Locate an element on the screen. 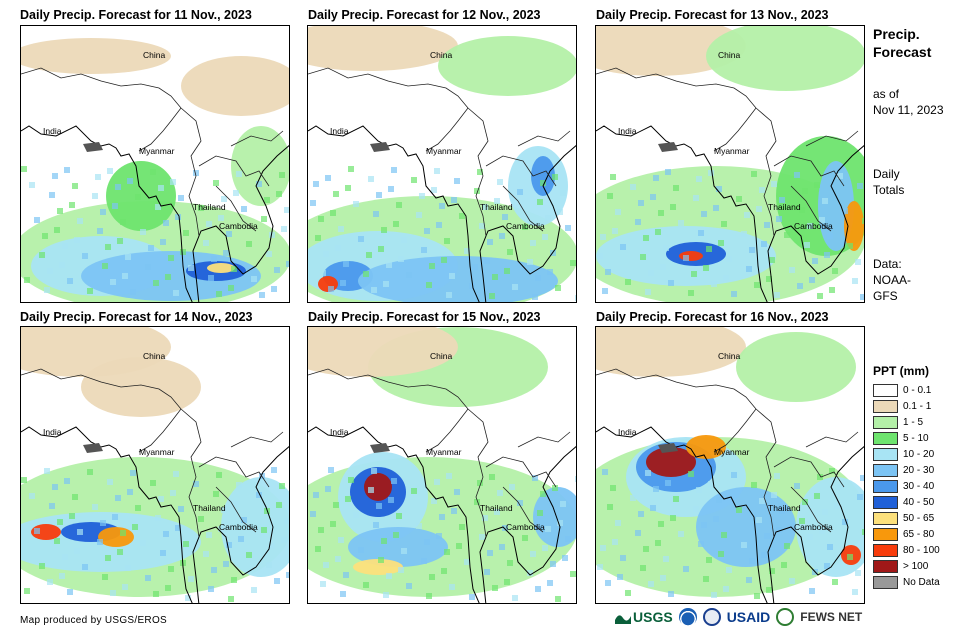 Image resolution: width=967 pixels, height=639 pixels. as-of-label: as of is located at coordinates (886, 94).